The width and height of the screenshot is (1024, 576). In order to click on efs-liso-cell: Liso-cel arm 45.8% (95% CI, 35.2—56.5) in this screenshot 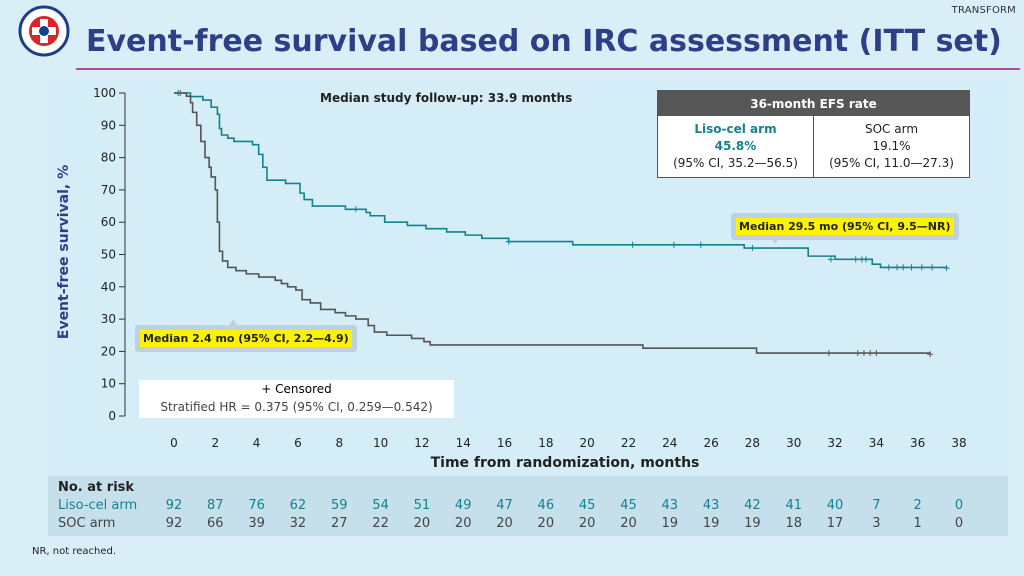, I will do `click(735, 146)`.